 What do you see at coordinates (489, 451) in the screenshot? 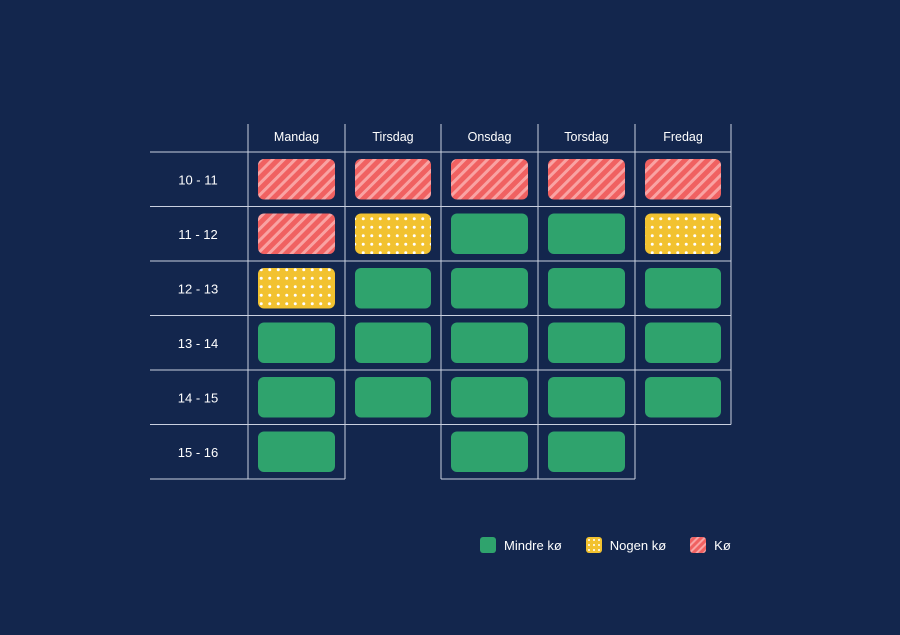
I see `cell-mindre-r5-c2` at bounding box center [489, 451].